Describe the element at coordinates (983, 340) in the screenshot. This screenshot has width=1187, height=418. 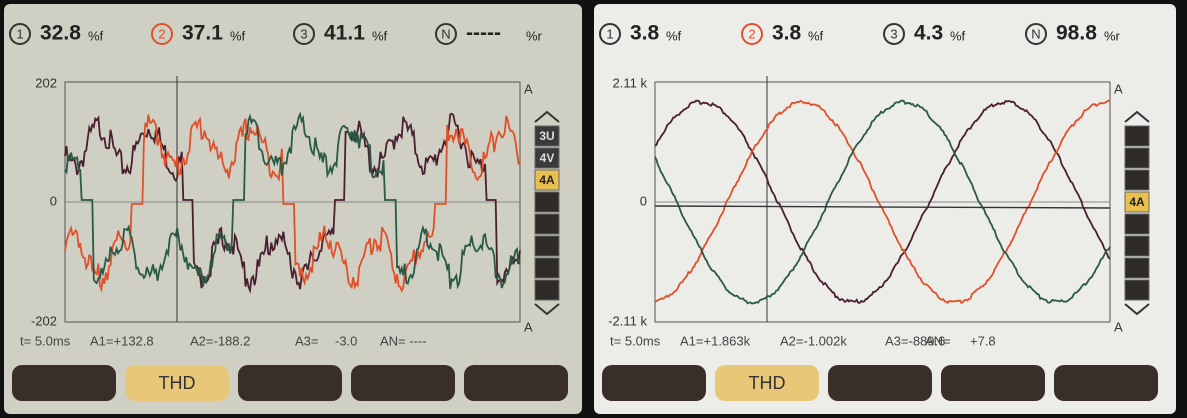
I see `footer-reading: +7.8` at that location.